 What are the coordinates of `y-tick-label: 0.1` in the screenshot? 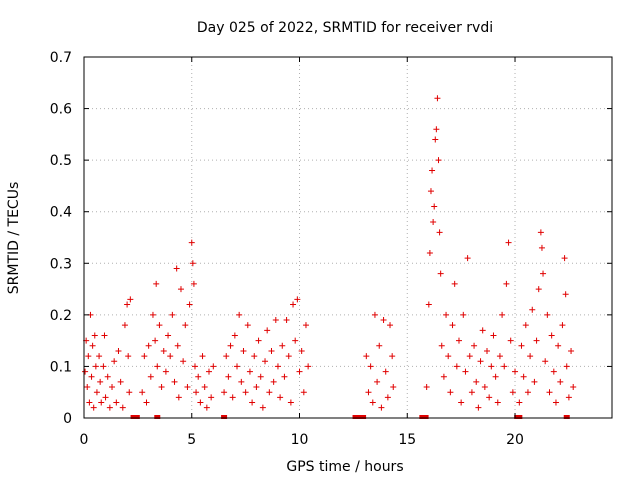 It's located at (61, 367).